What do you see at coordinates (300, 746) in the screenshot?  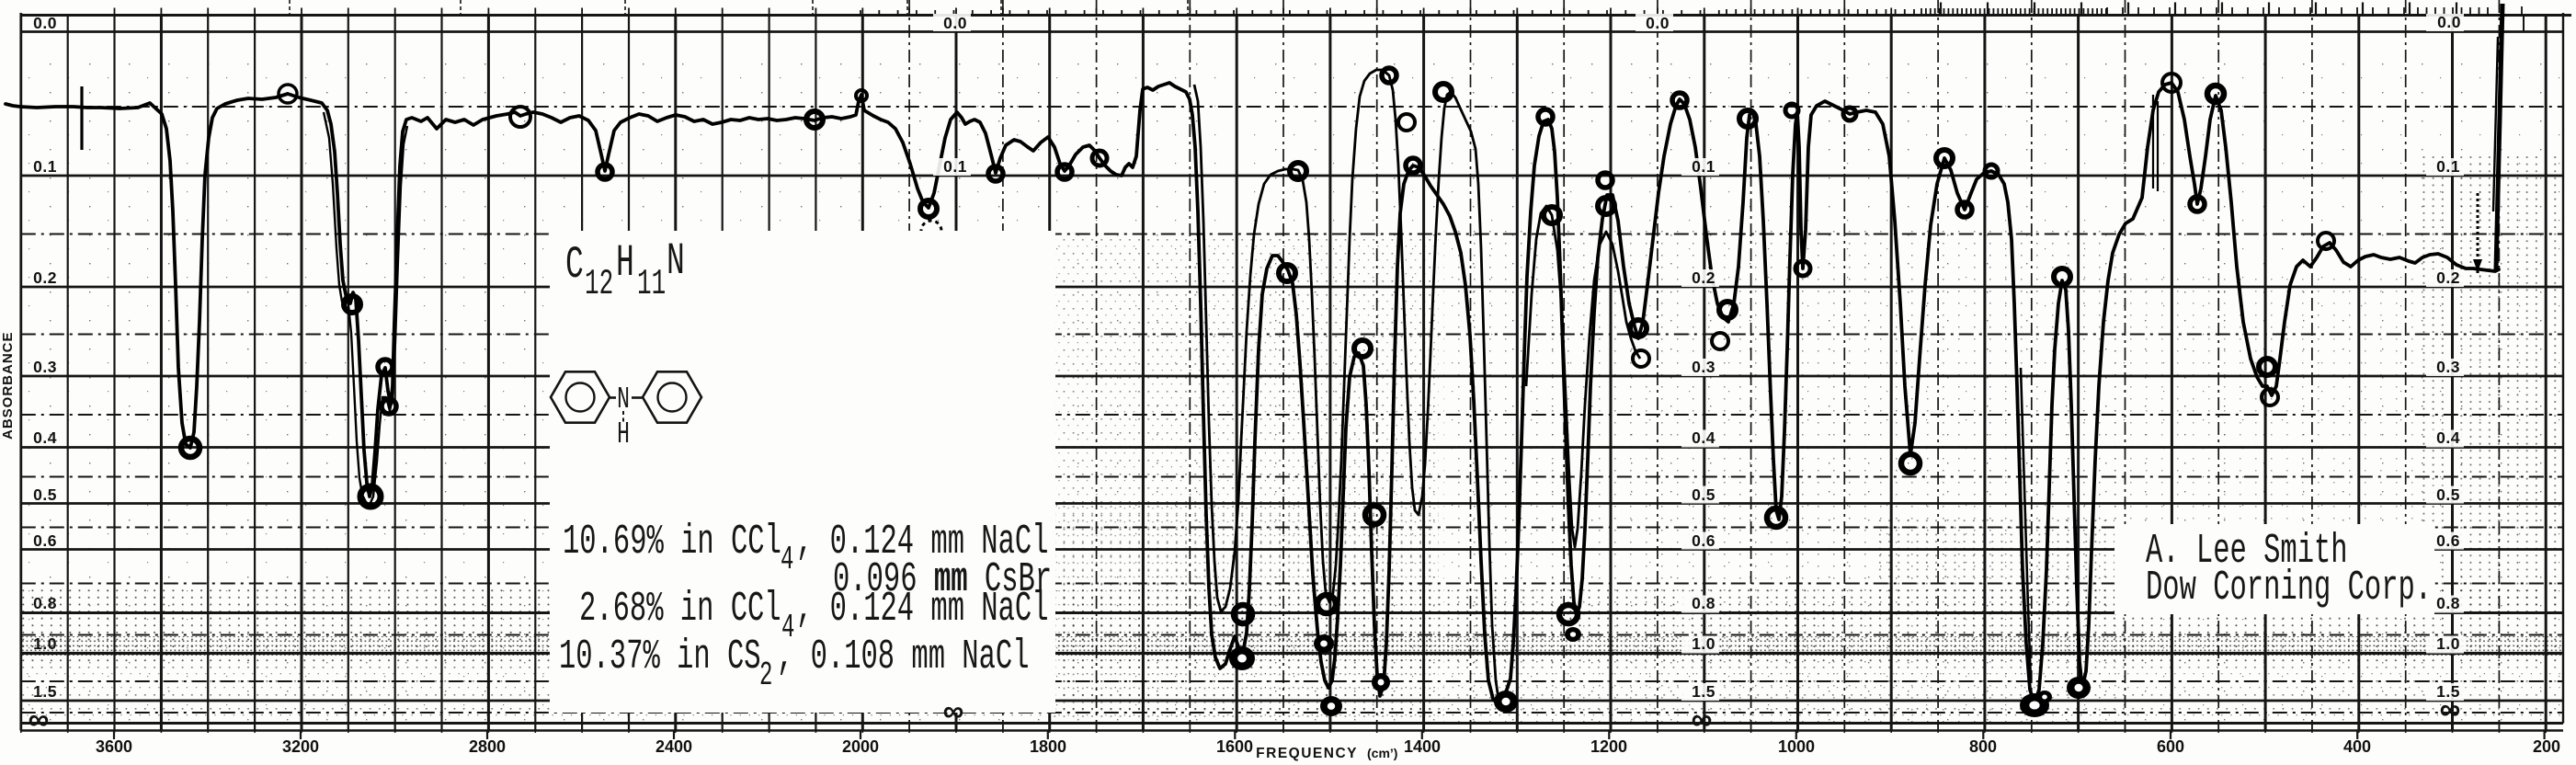 I see `svg-text: 3200` at bounding box center [300, 746].